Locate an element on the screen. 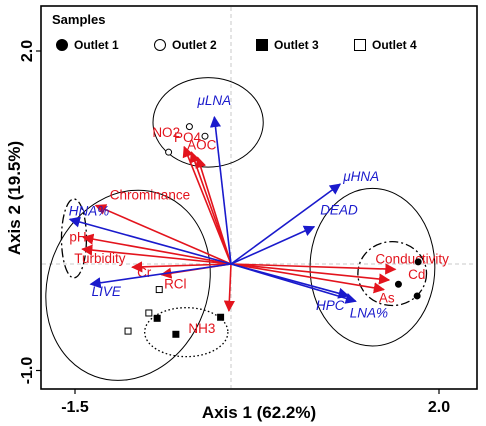  env-vector-label: As is located at coordinates (387, 298).